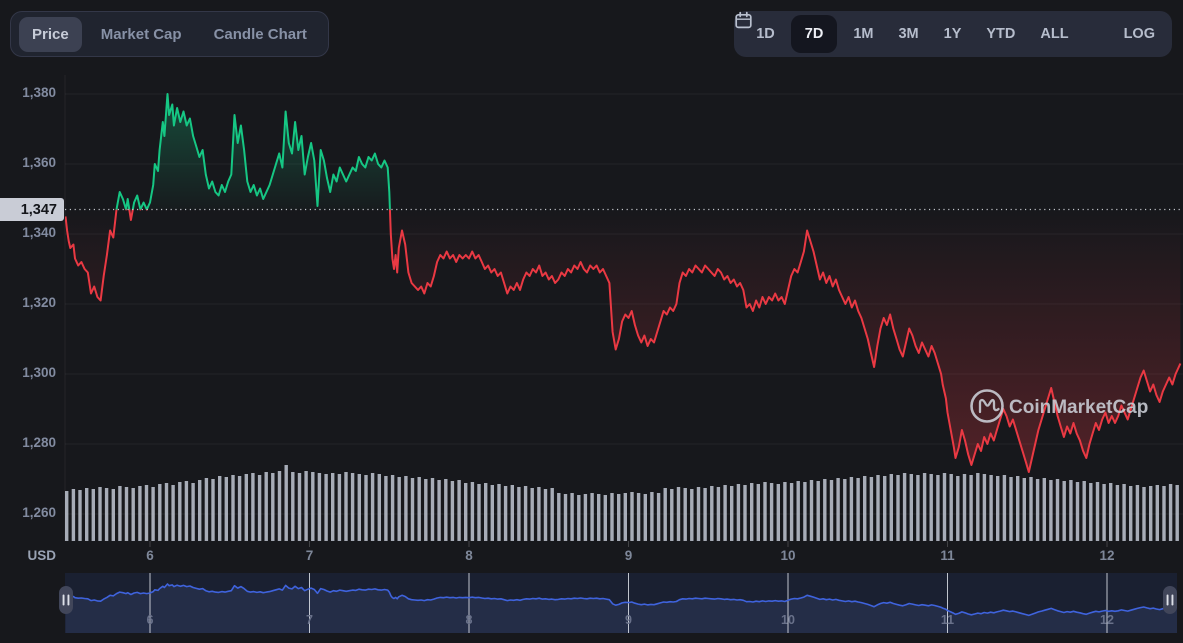 This screenshot has width=1183, height=643. What do you see at coordinates (32, 209) in the screenshot?
I see `current-price-tag: 1,347` at bounding box center [32, 209].